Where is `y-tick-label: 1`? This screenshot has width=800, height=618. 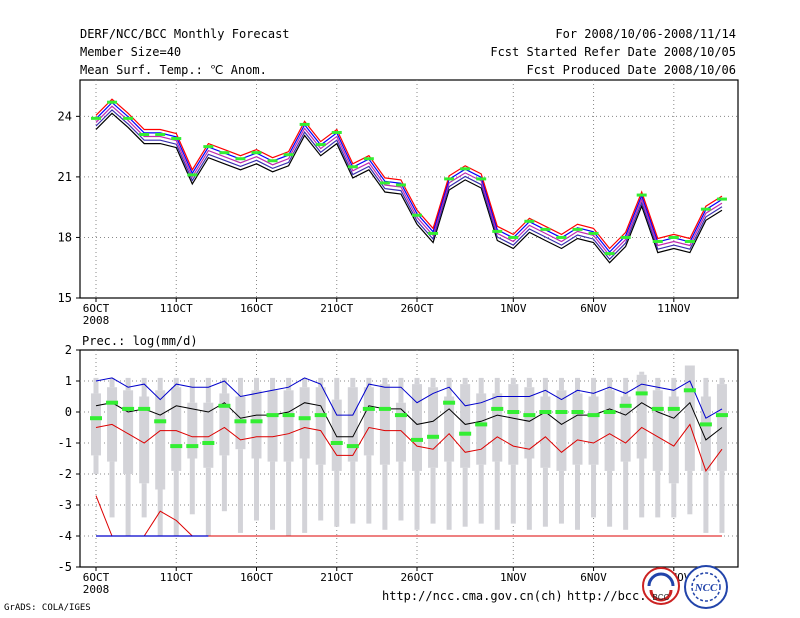
y-tick-label: 1 is located at coordinates (68, 381).